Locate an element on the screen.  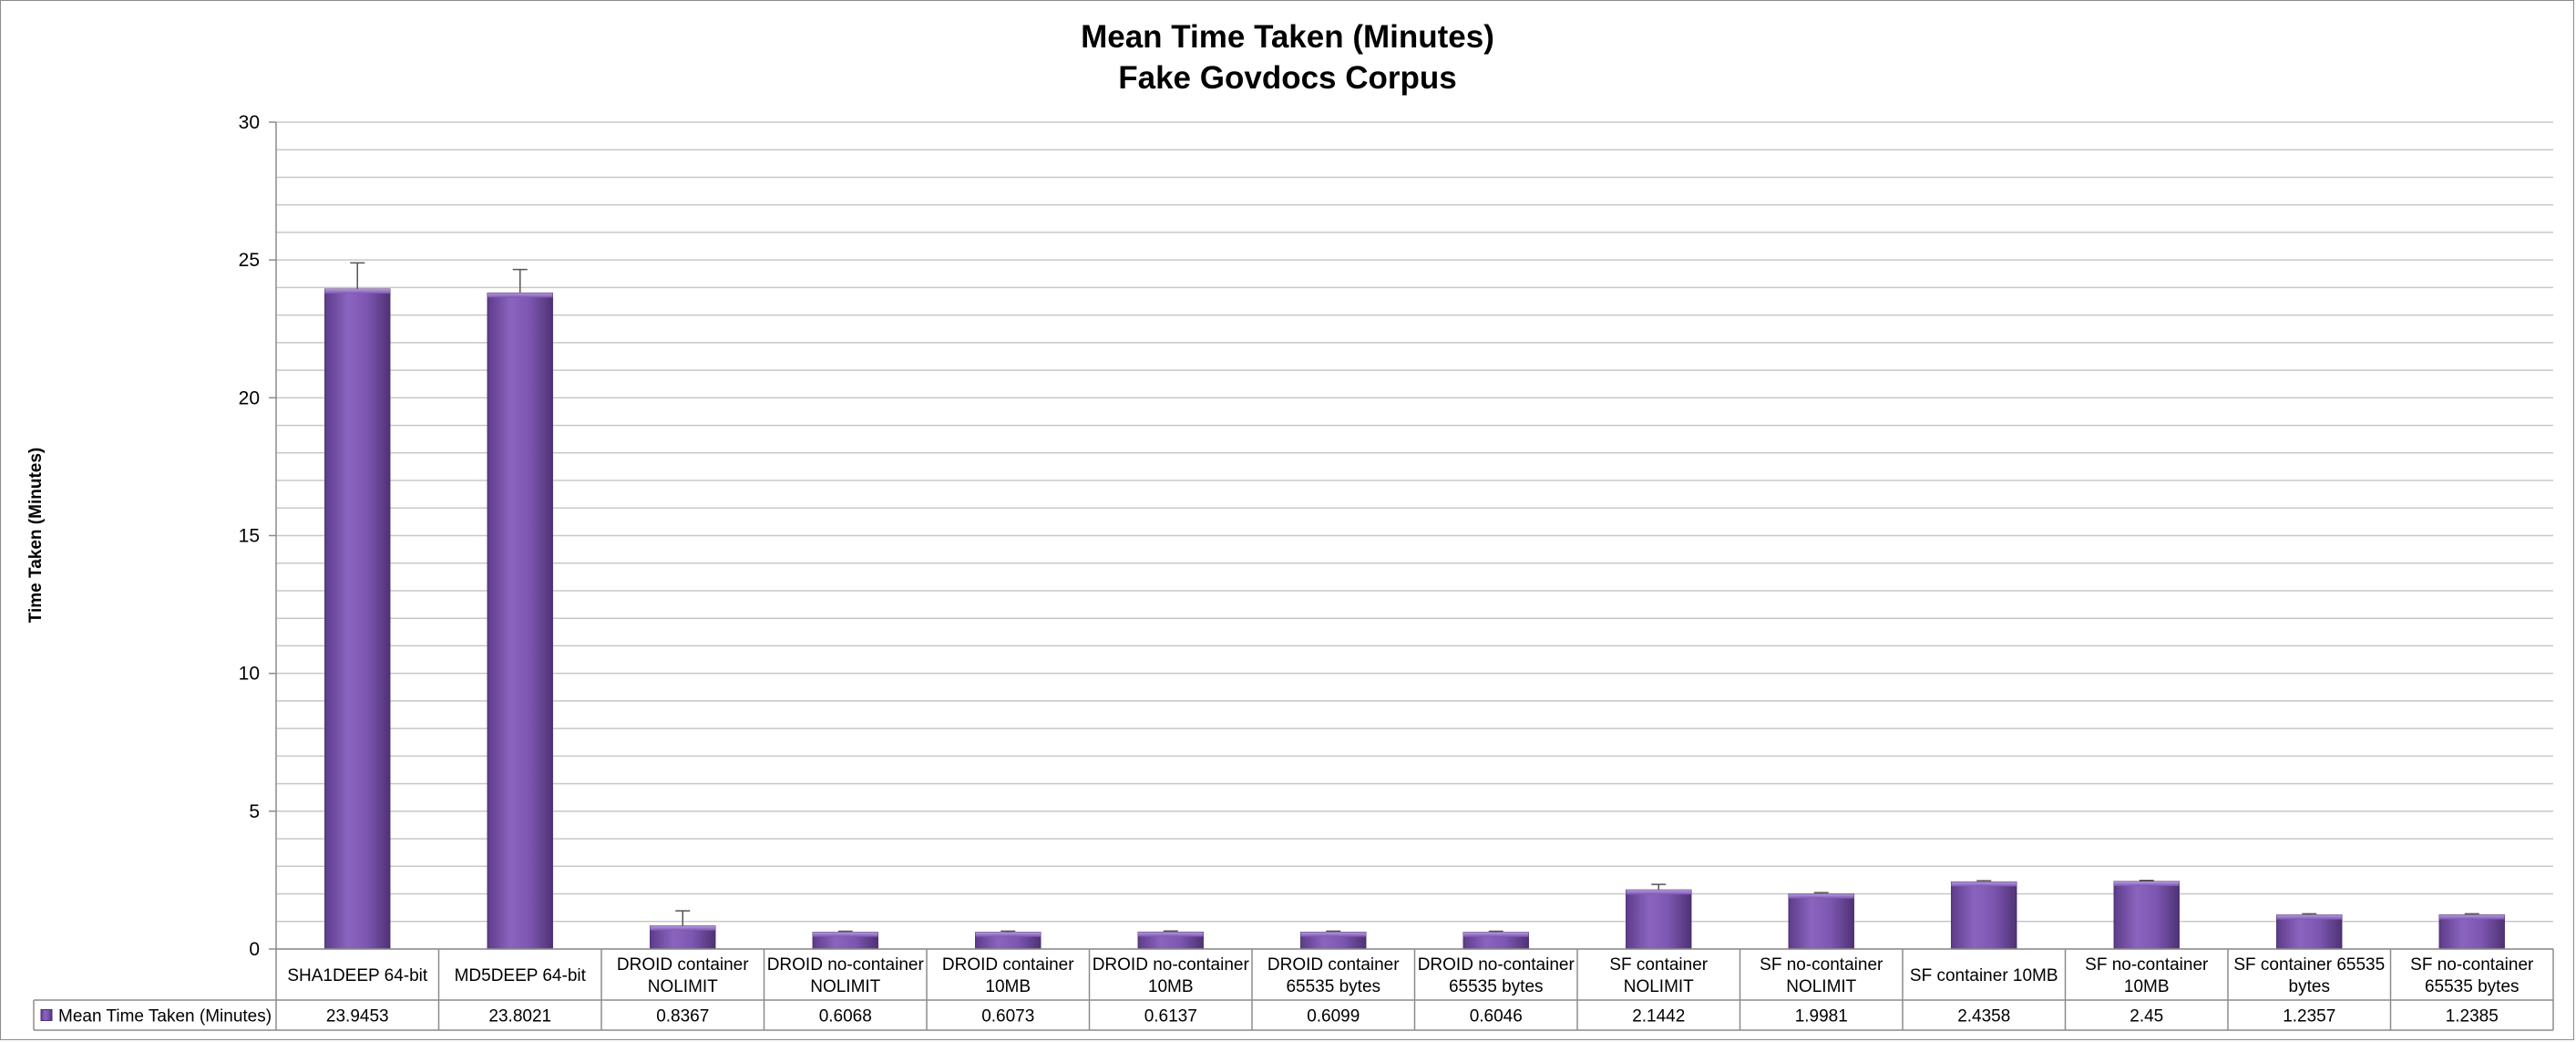
chart-title: Mean Time Taken (Minutes) is located at coordinates (1288, 37).